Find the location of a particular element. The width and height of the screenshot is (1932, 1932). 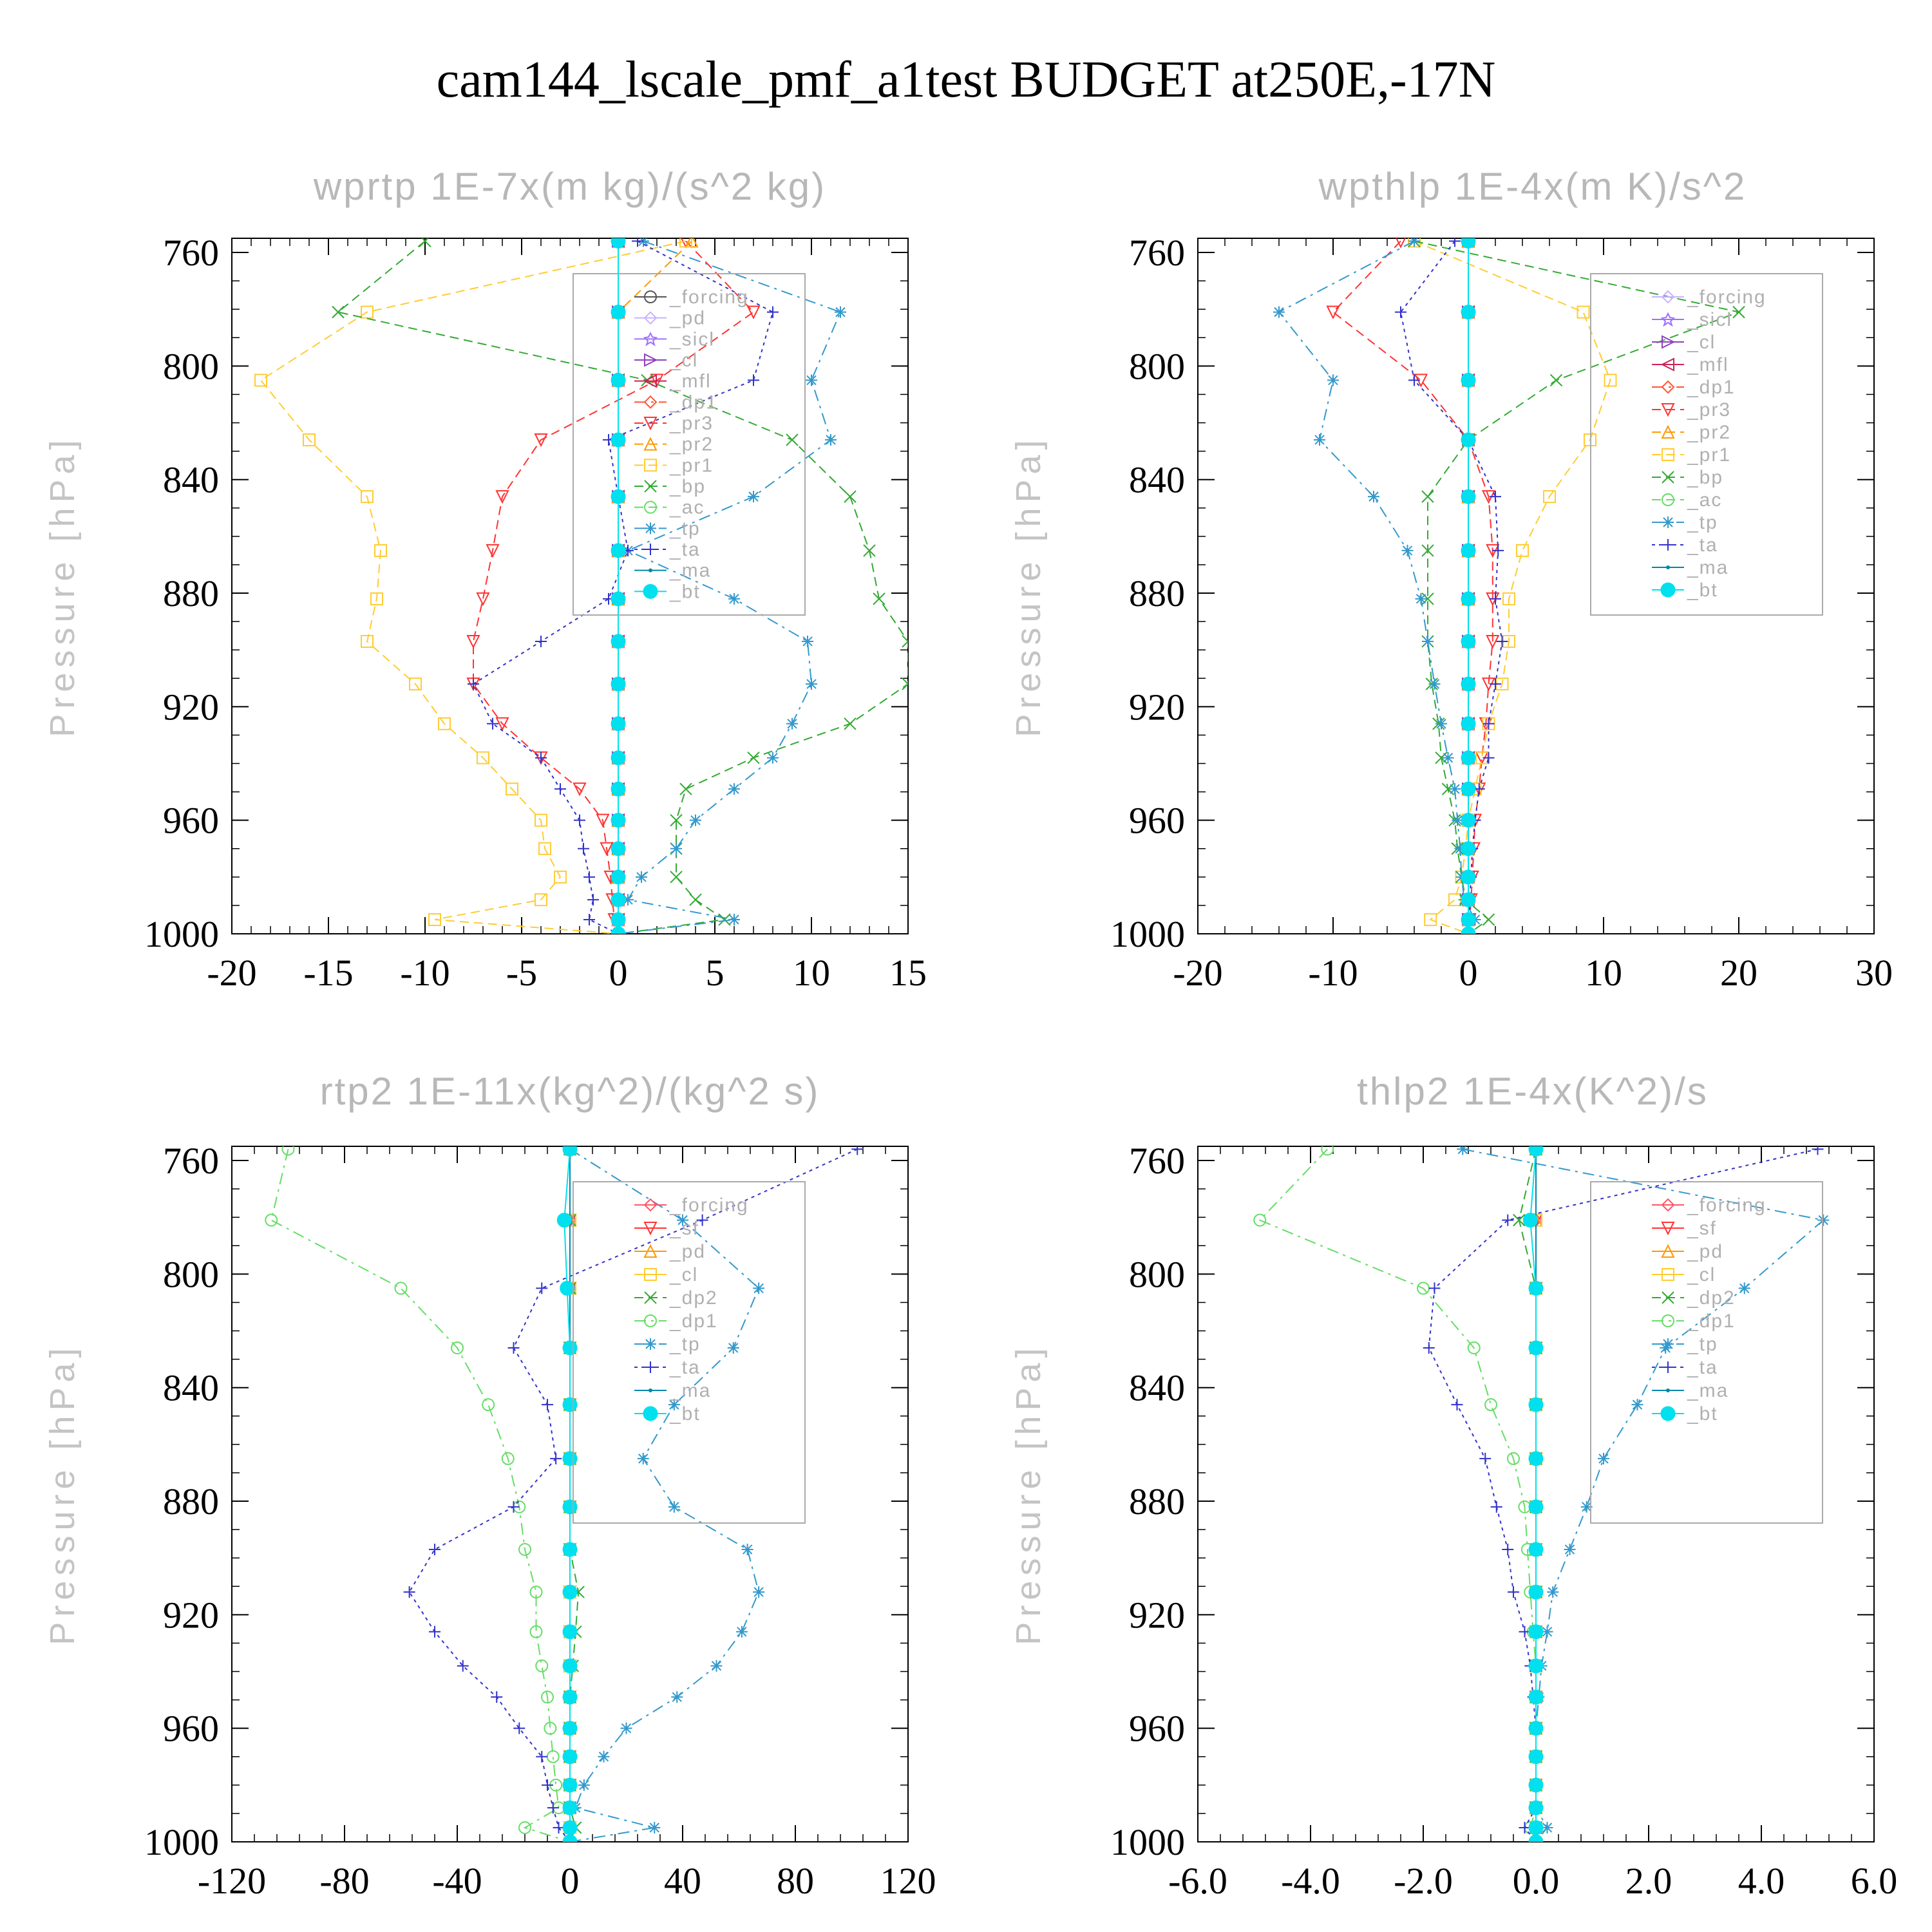

x-tick-label: -120 is located at coordinates (232, 1881).